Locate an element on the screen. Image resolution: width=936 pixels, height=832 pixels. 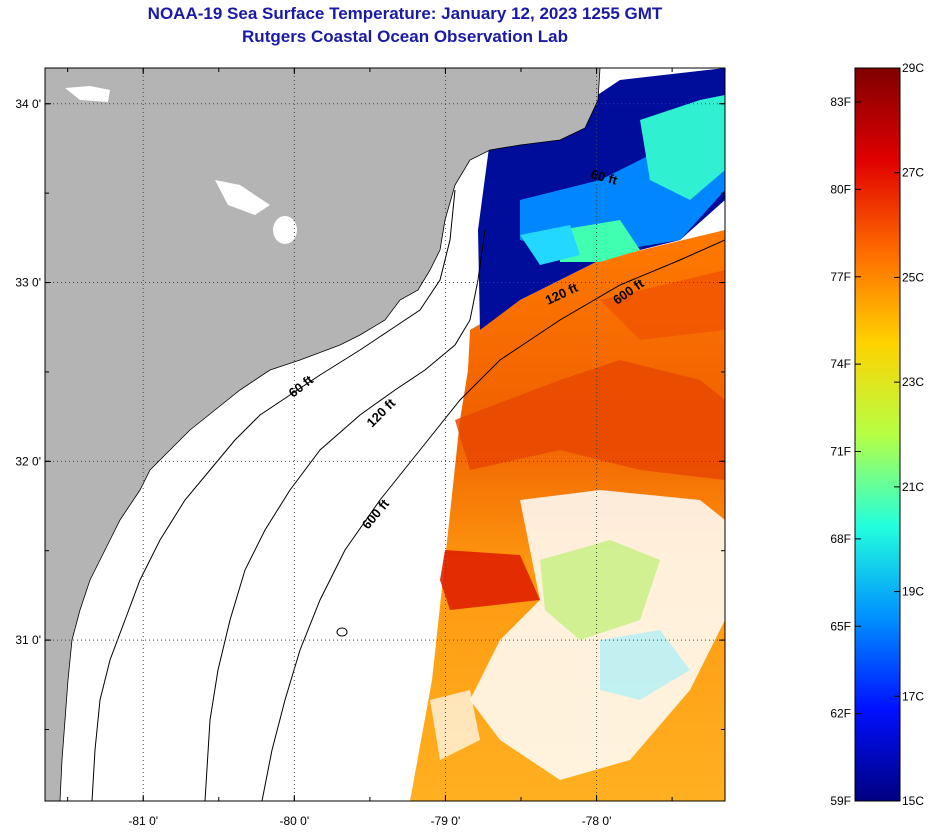
fahrenheit-label: 74F is located at coordinates (840, 364).